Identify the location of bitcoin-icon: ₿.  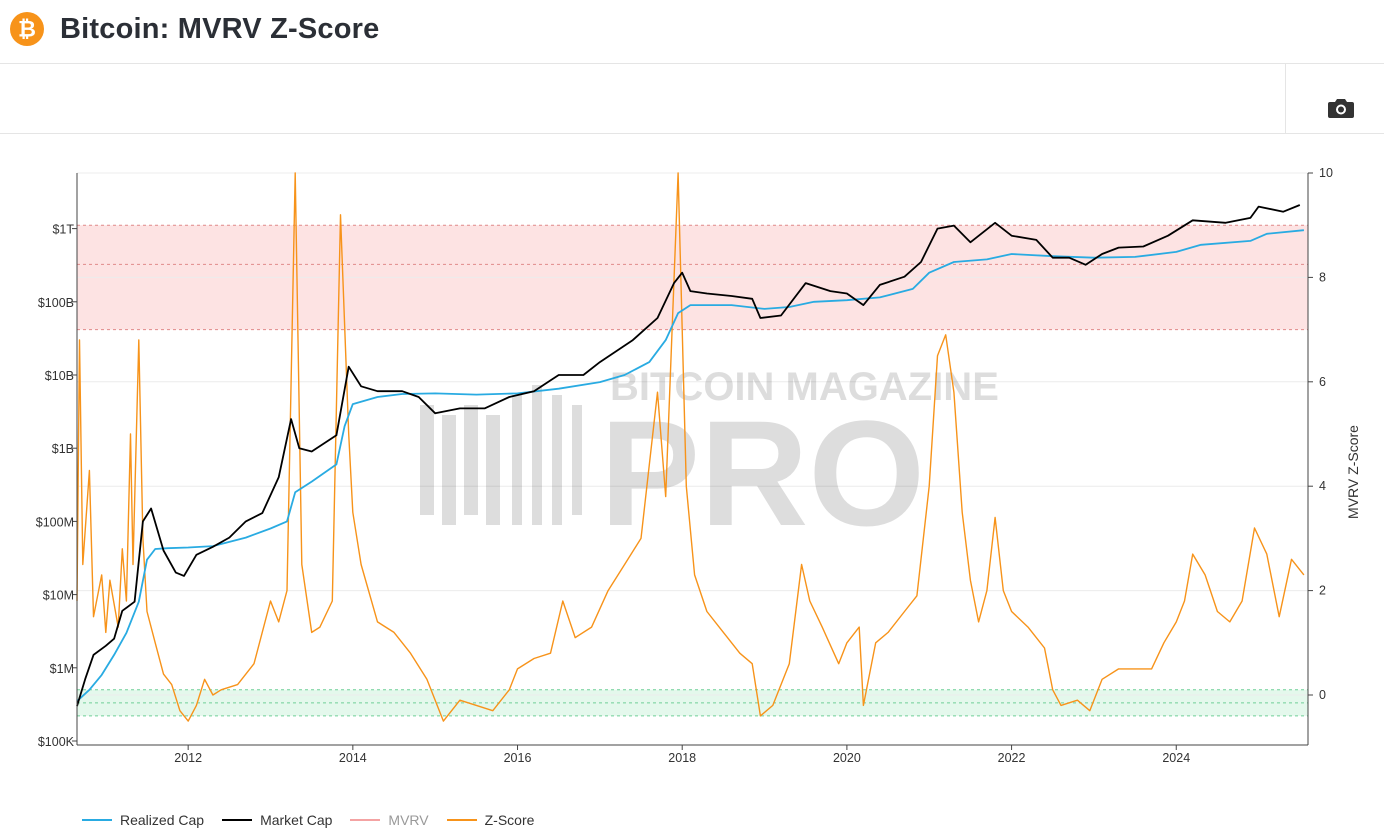
(27, 29).